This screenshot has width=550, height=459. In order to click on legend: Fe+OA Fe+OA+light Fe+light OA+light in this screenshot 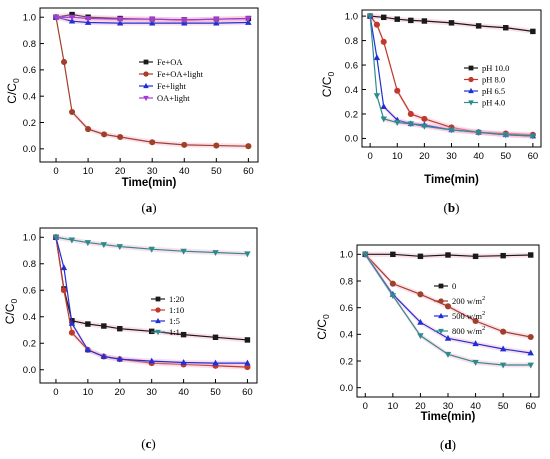, I will do `click(171, 80)`.